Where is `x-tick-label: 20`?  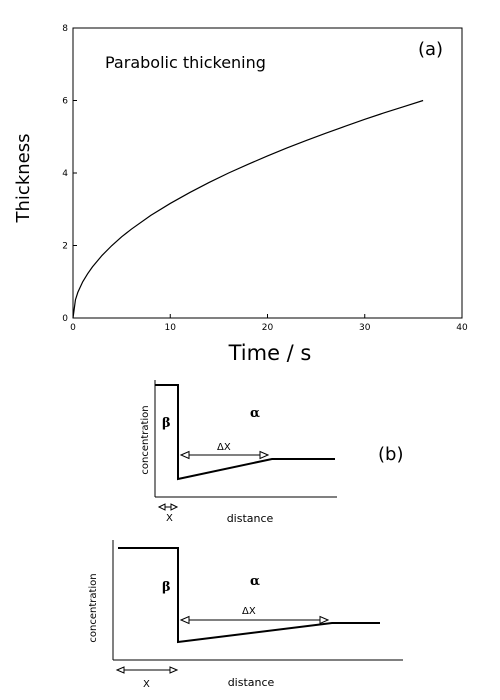
x-tick-label: 20 is located at coordinates (268, 328).